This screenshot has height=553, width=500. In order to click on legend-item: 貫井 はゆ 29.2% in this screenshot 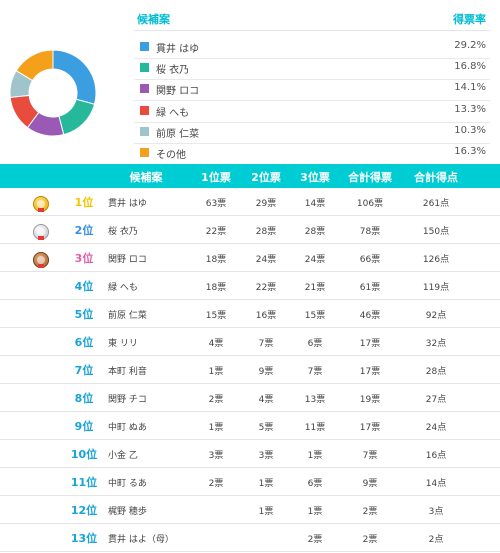, I will do `click(312, 47)`.